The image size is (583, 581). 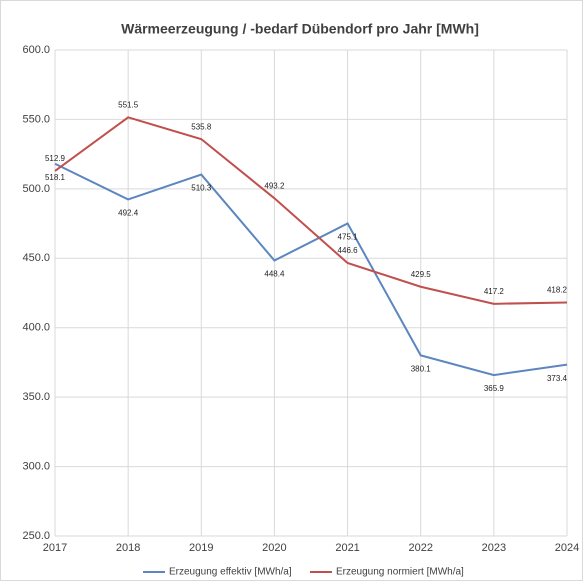 What do you see at coordinates (55, 158) in the screenshot?
I see `data-label: 512.9` at bounding box center [55, 158].